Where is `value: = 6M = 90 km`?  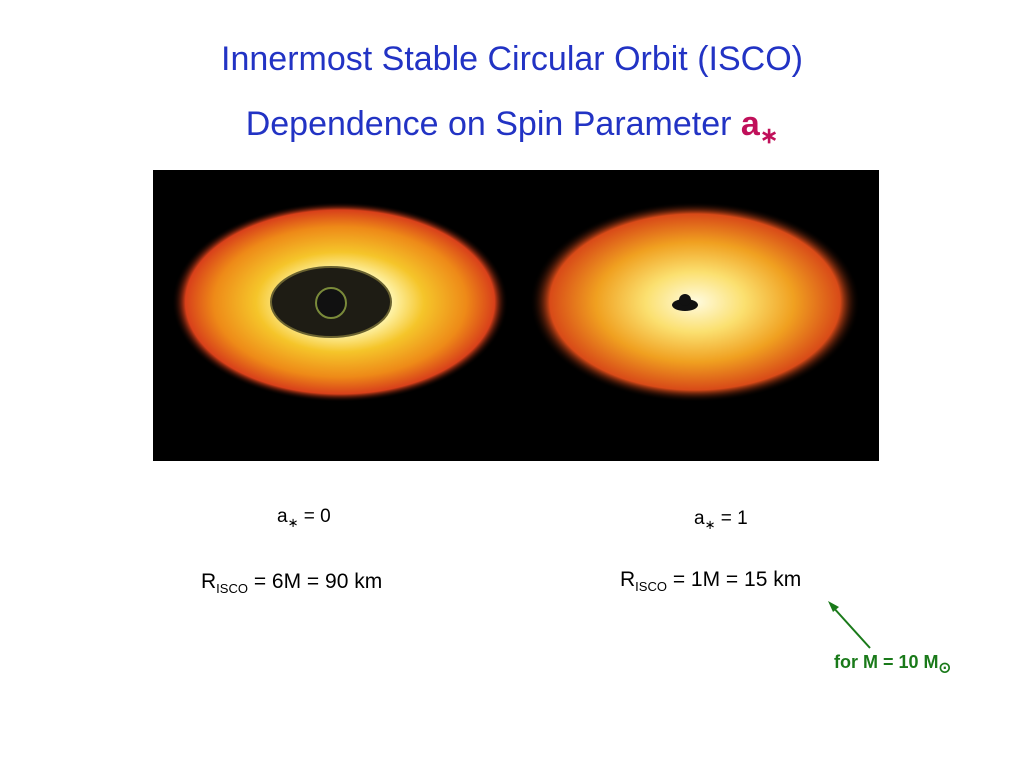 value: = 6M = 90 km is located at coordinates (318, 581).